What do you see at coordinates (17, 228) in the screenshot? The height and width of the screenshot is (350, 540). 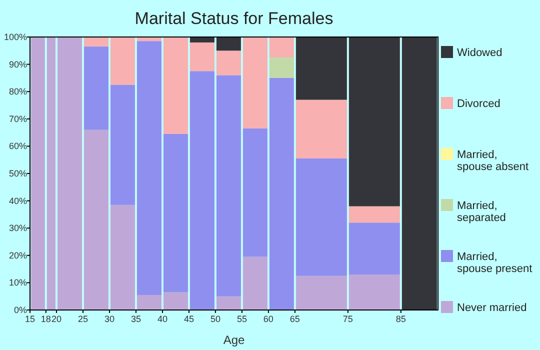 I see `y-tick-label: 30%` at bounding box center [17, 228].